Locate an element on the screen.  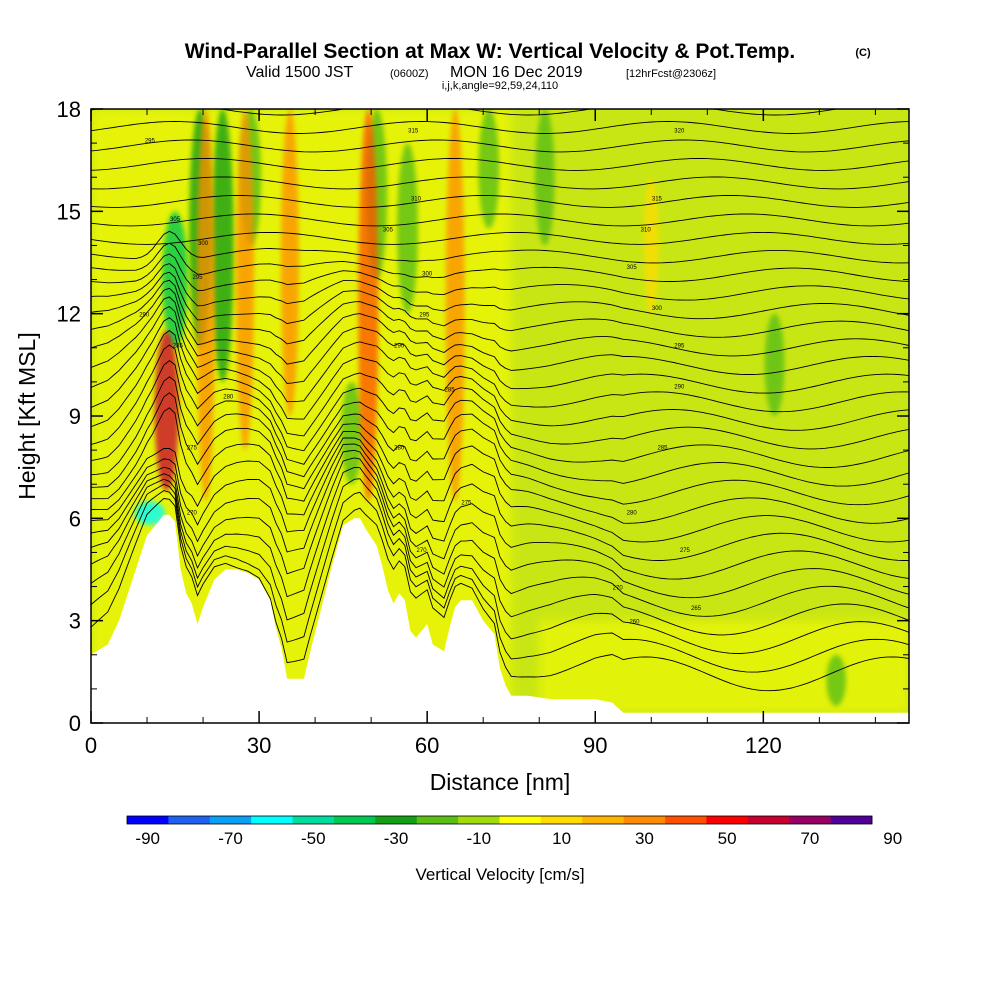
theta-label: 320 is located at coordinates (679, 131).